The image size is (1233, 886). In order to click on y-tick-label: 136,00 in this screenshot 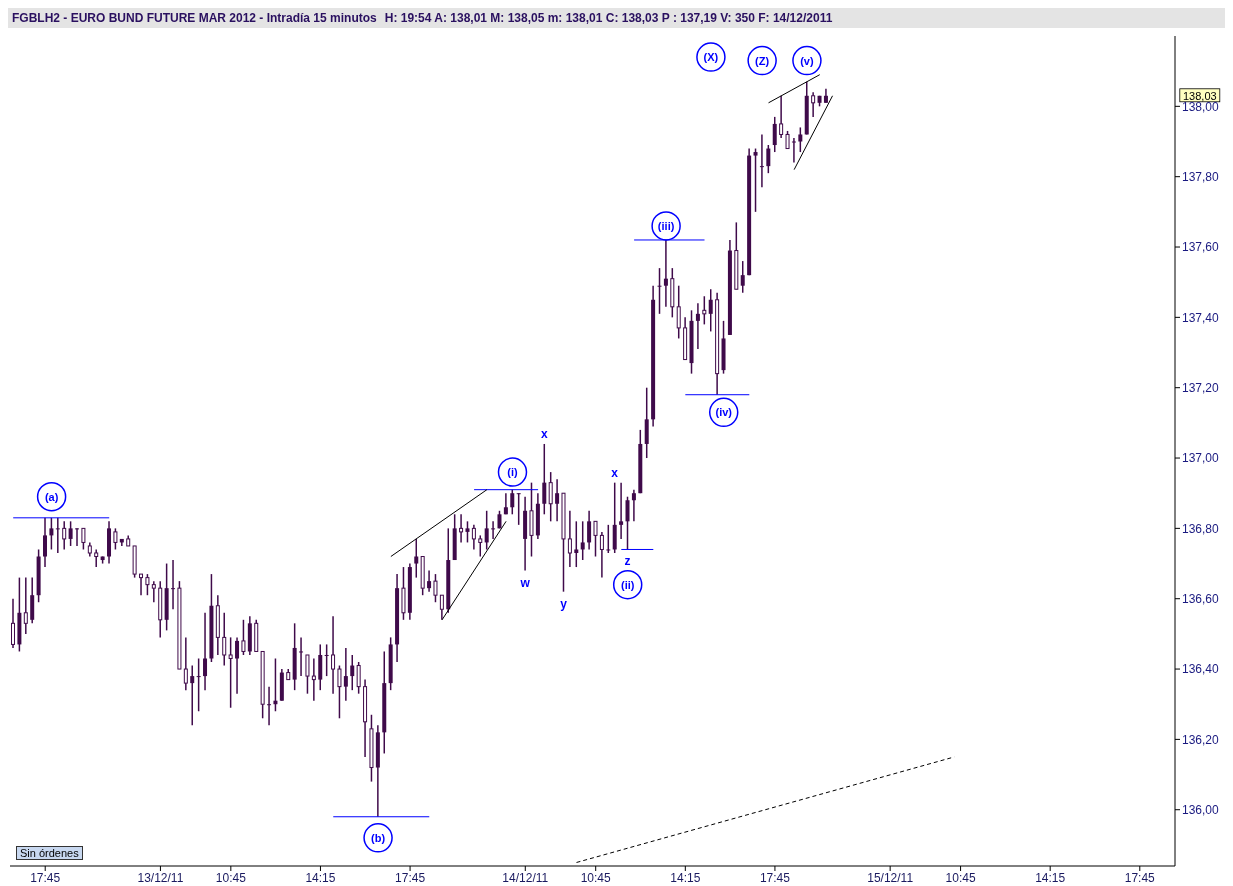, I will do `click(1201, 809)`.